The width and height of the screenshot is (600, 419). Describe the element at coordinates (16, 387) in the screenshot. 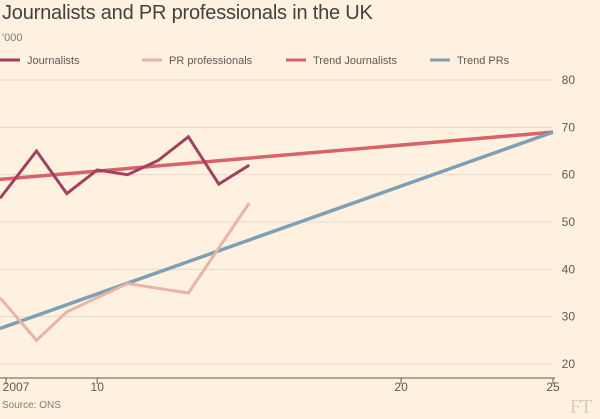

I see `x-tick-label-2007: 2007` at that location.